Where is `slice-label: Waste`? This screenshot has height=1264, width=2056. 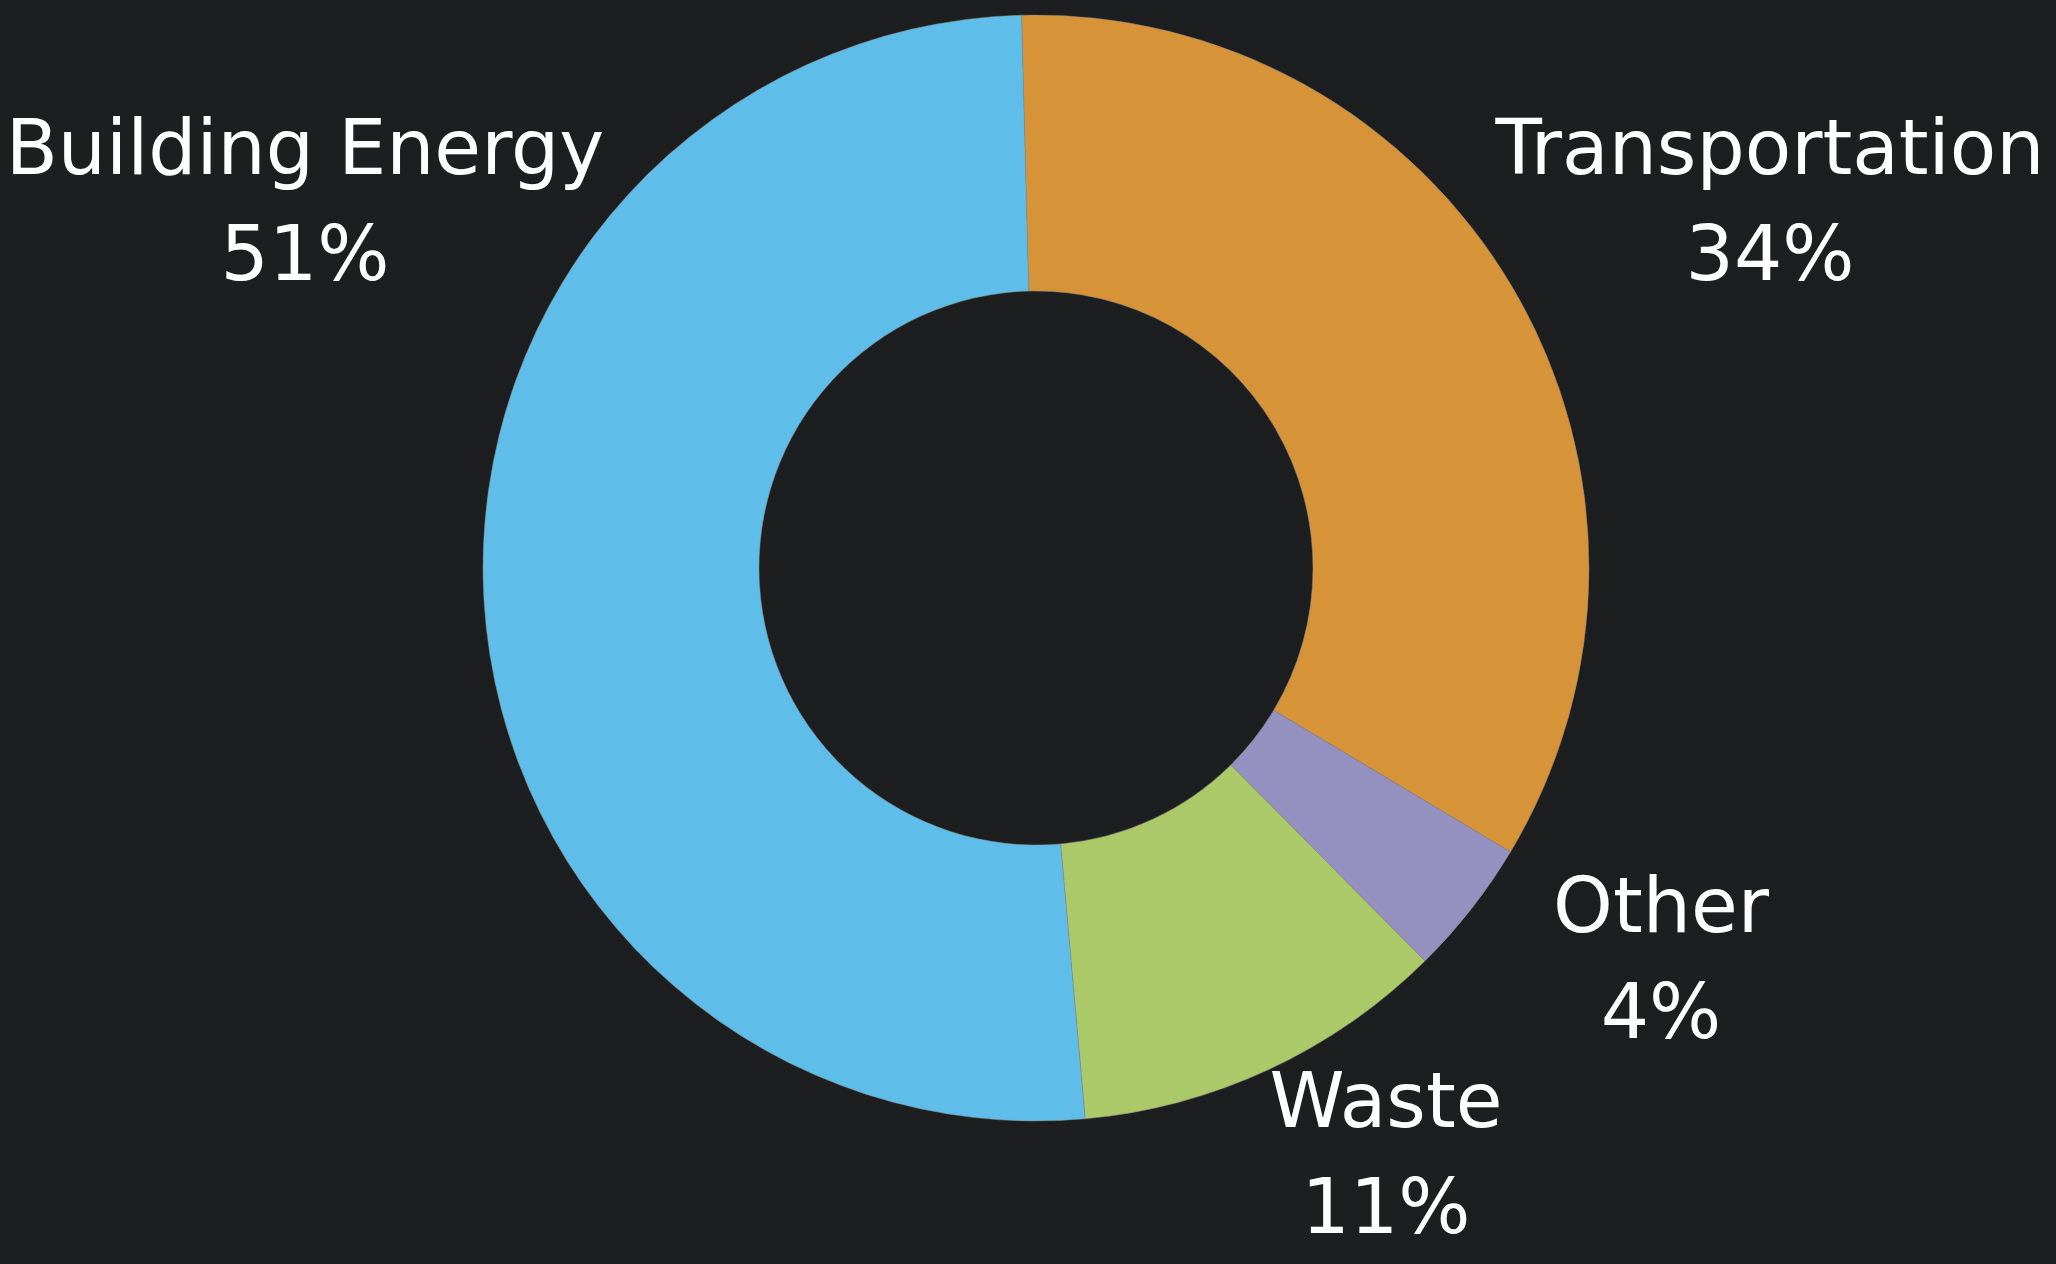
slice-label: Waste is located at coordinates (1386, 1100).